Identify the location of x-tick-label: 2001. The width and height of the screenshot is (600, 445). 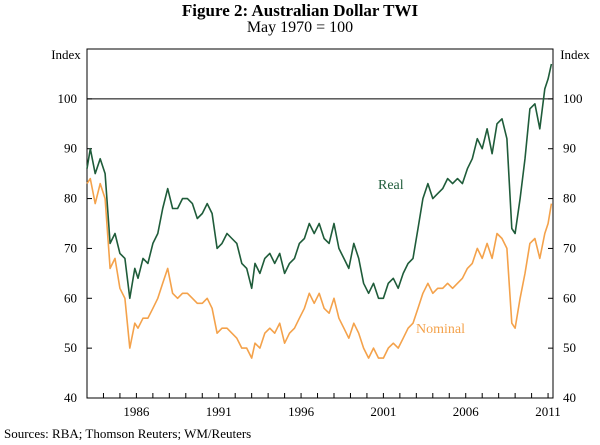
(383, 411).